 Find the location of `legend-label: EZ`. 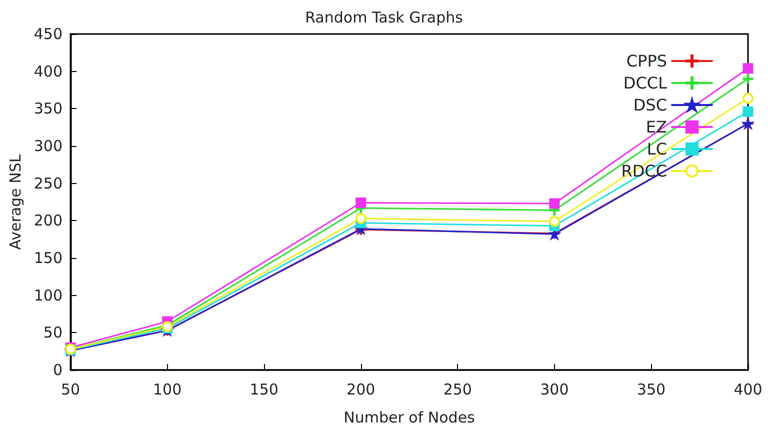

legend-label: EZ is located at coordinates (657, 127).